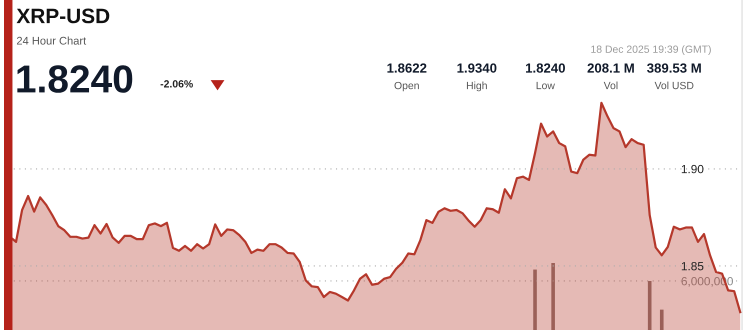 The width and height of the screenshot is (745, 330). What do you see at coordinates (476, 68) in the screenshot?
I see `annotation: 1.9340` at bounding box center [476, 68].